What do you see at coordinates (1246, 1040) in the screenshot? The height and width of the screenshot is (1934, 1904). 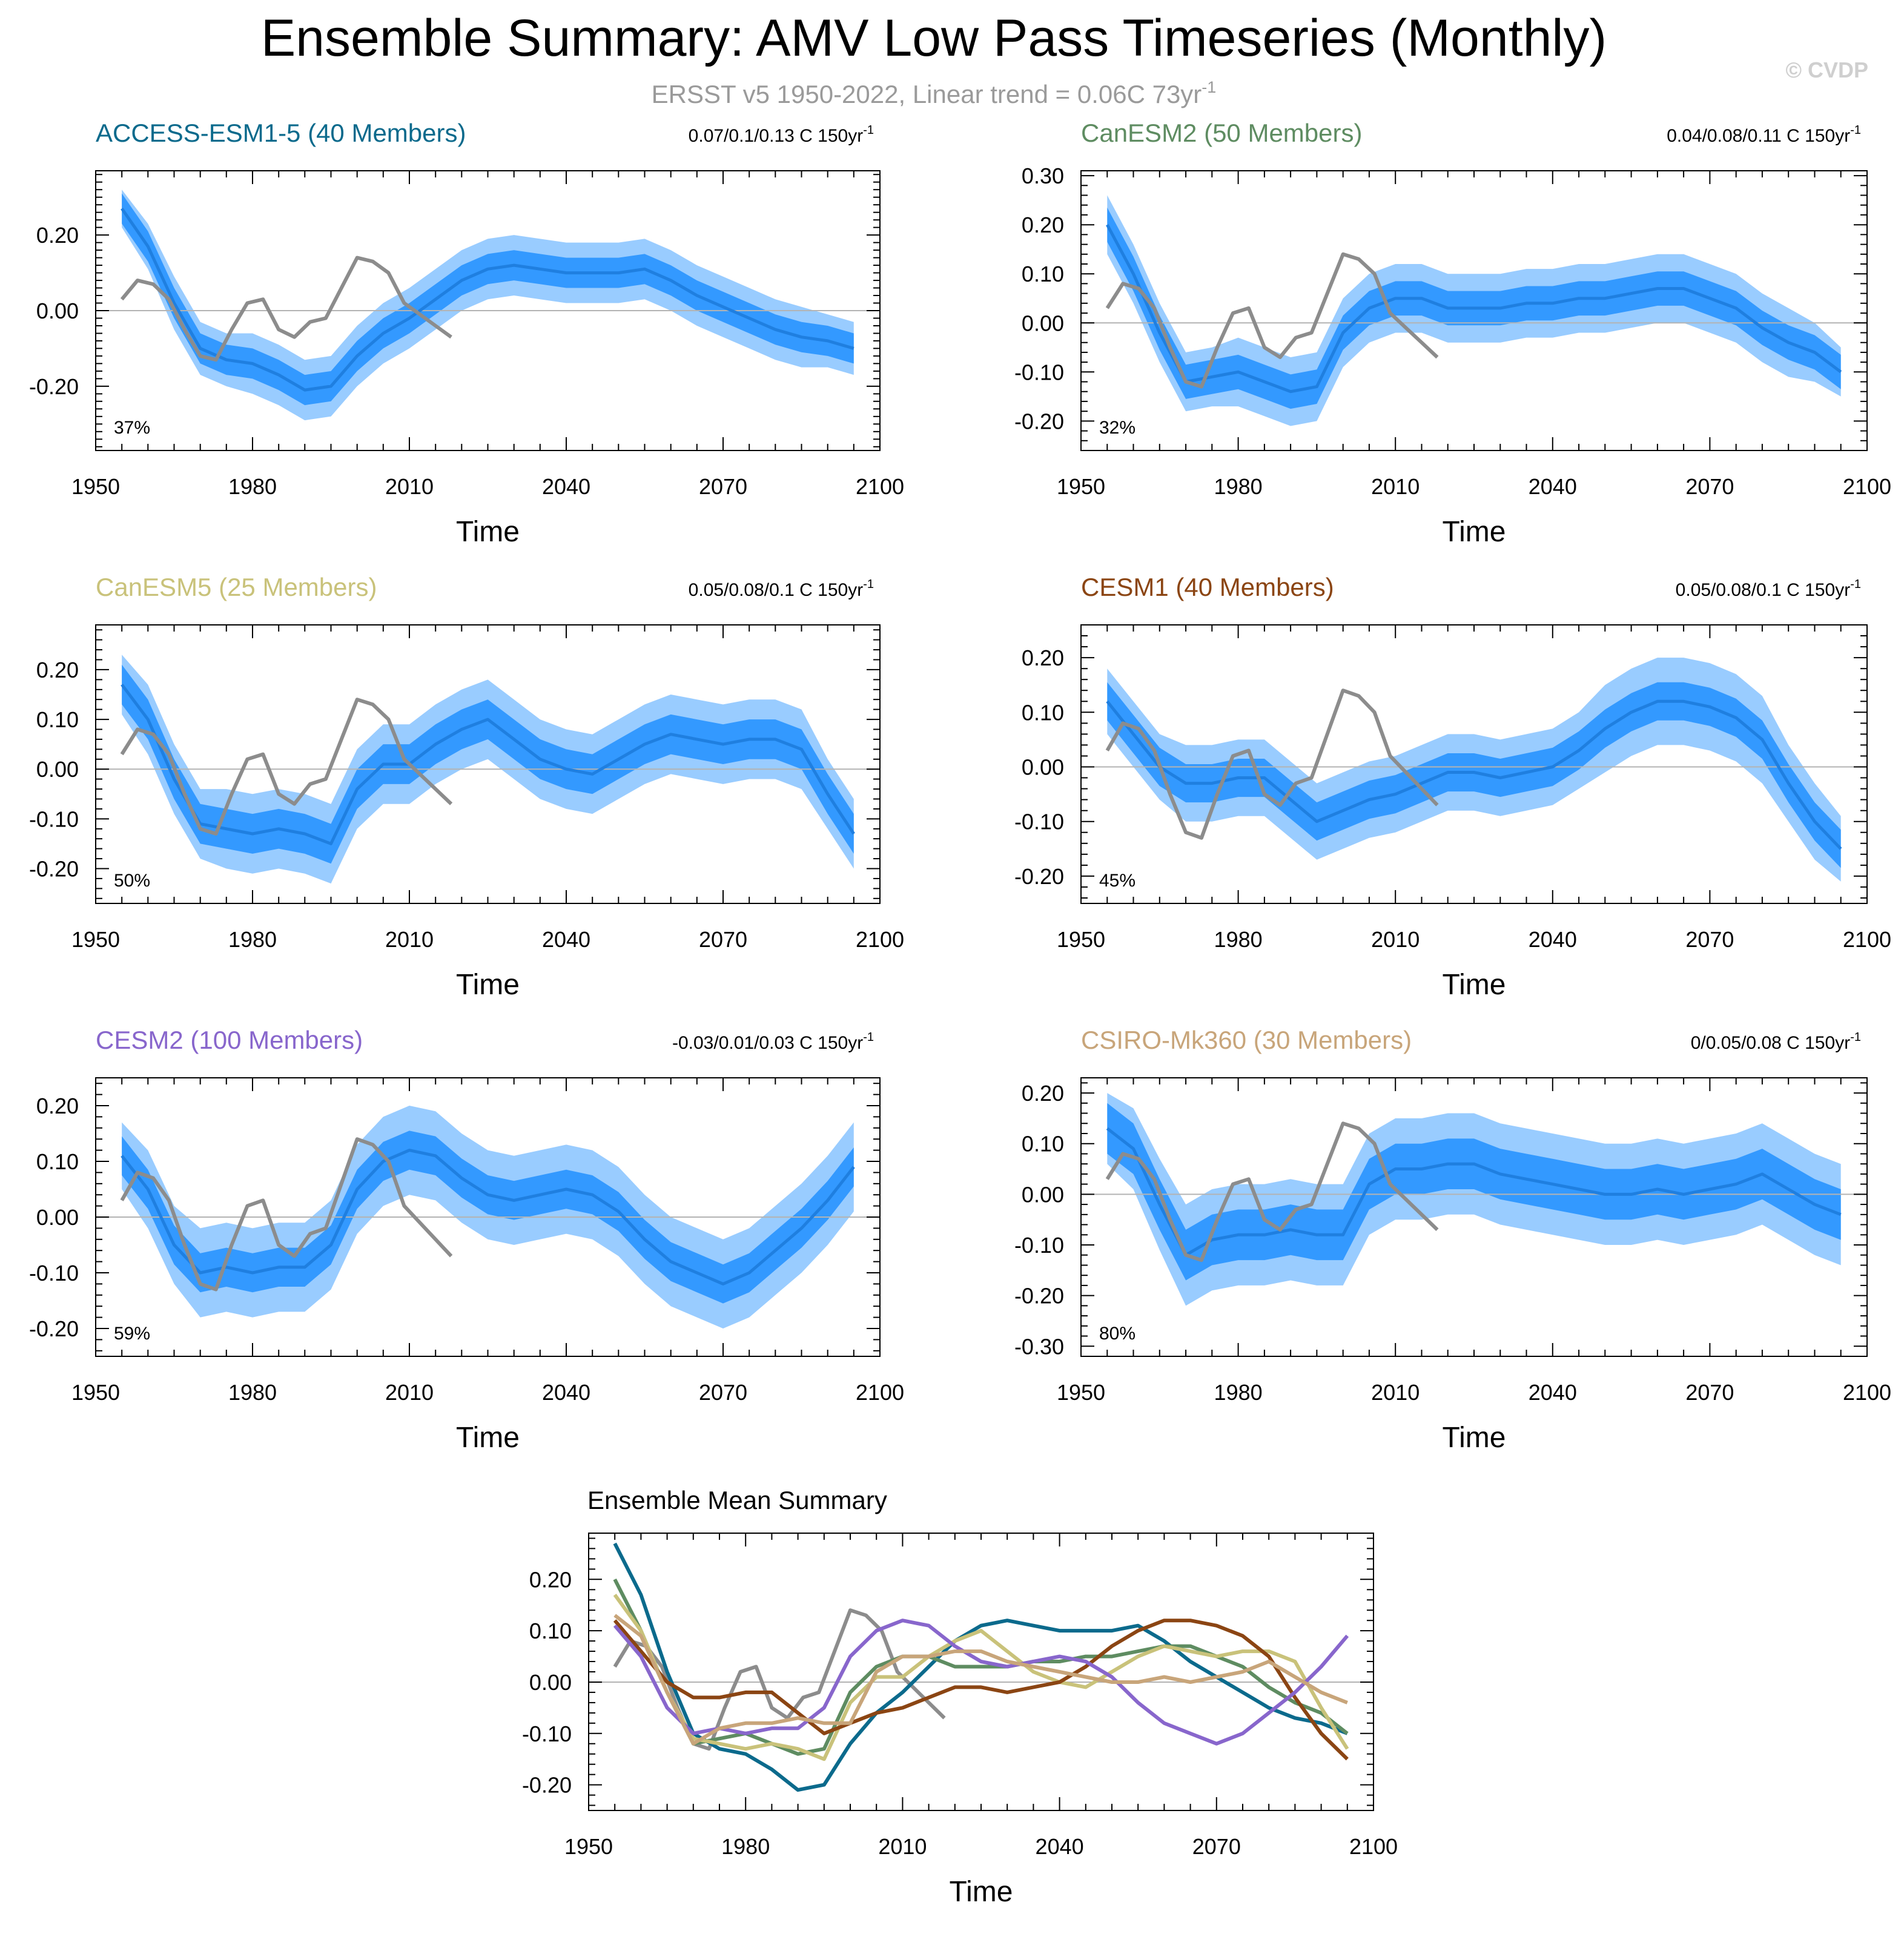 I see `panel-title: CSIRO-Mk360 (30 Members)` at bounding box center [1246, 1040].